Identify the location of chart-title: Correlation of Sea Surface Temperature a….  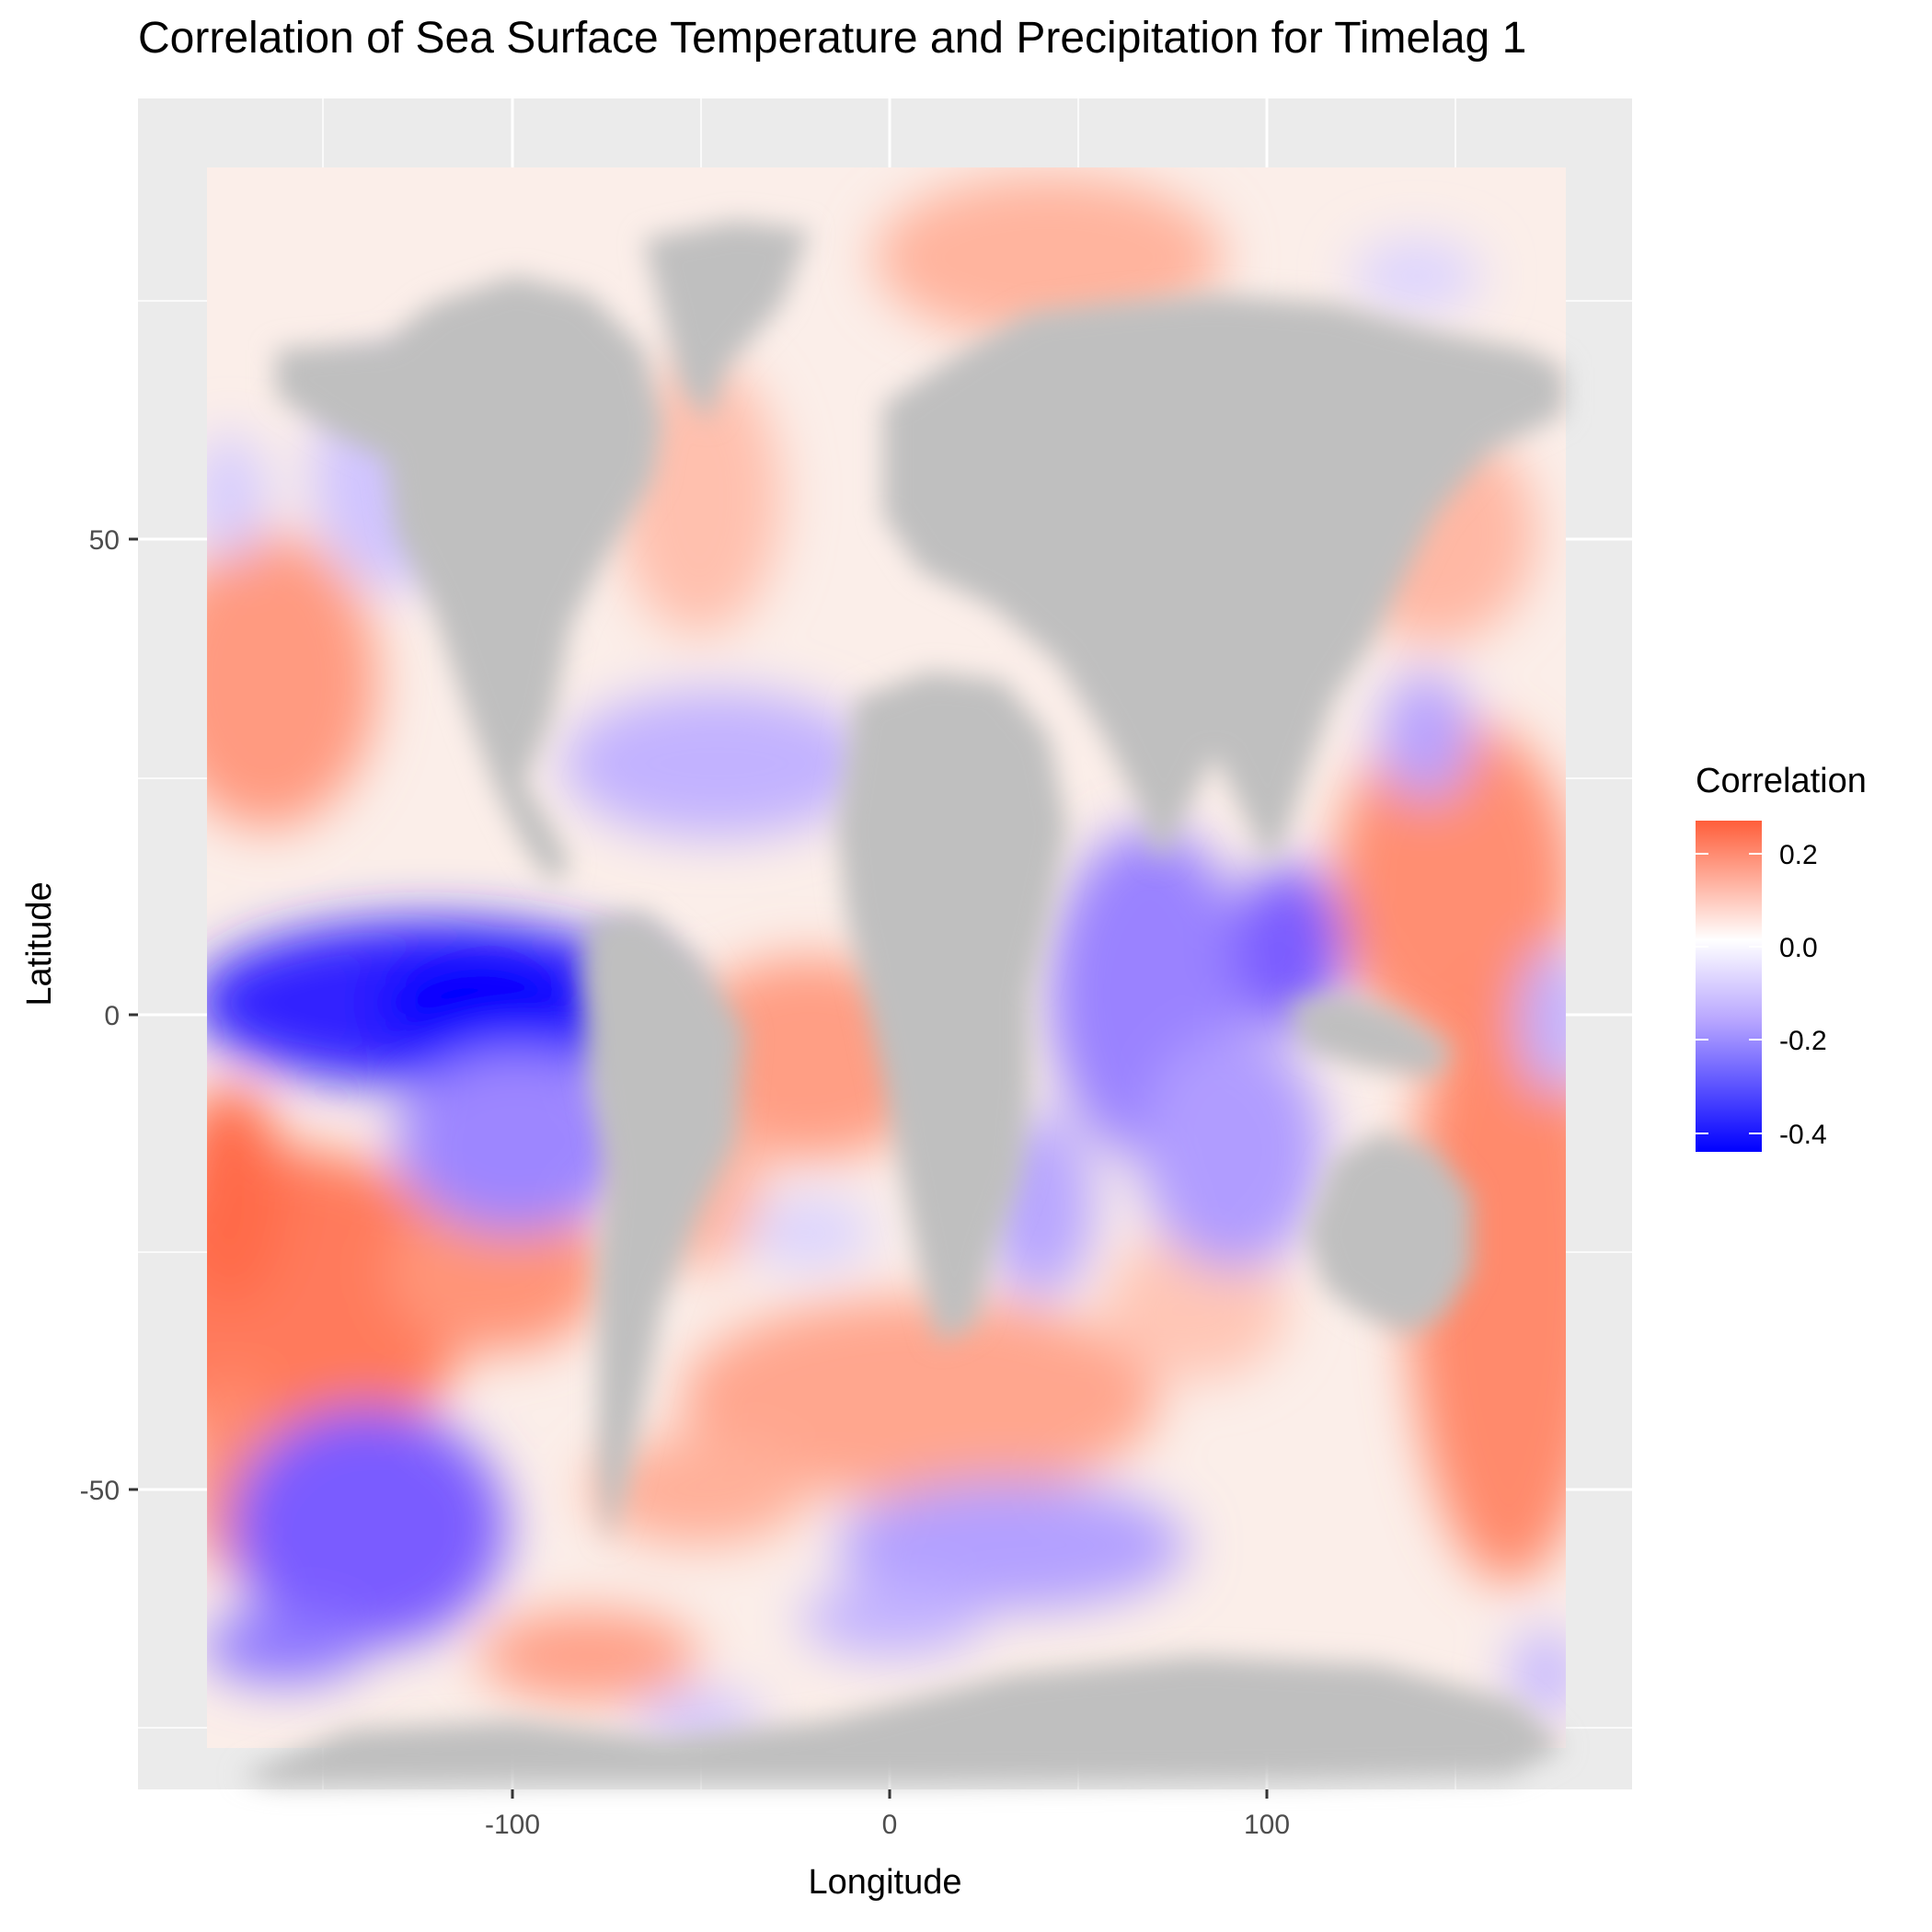
(832, 38).